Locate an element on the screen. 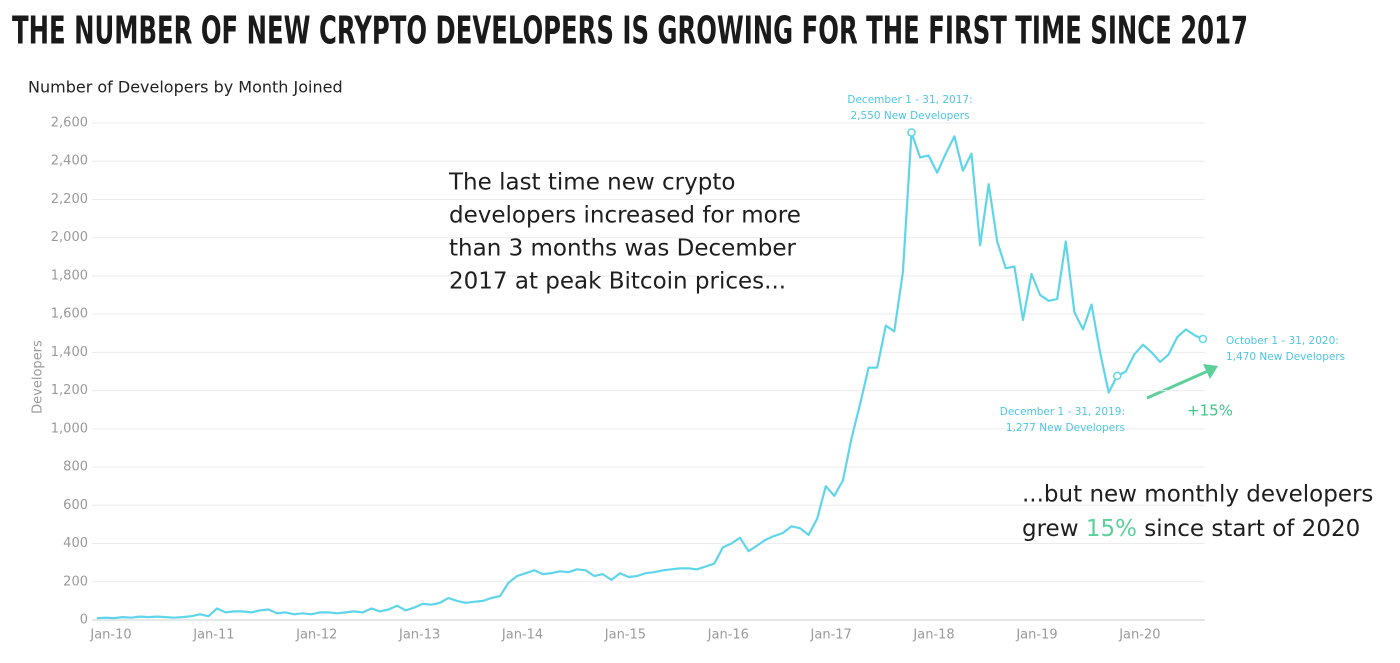 Image resolution: width=1400 pixels, height=663 pixels. y-tick-label: 2,600 is located at coordinates (69, 123).